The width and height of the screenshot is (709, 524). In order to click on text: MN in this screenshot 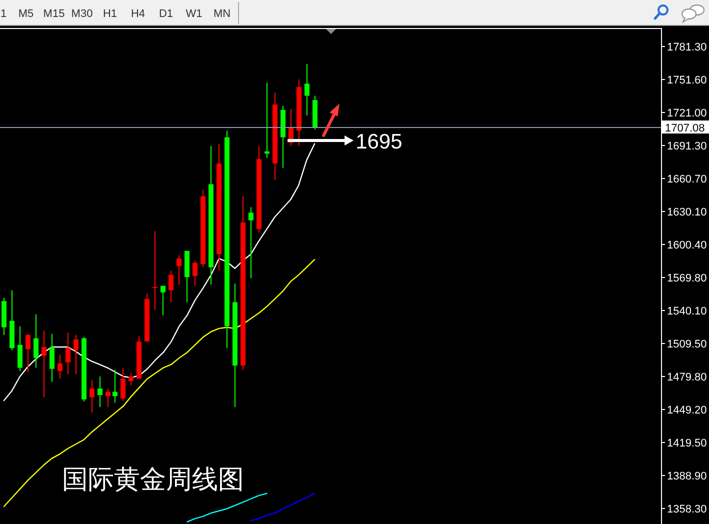, I will do `click(222, 14)`.